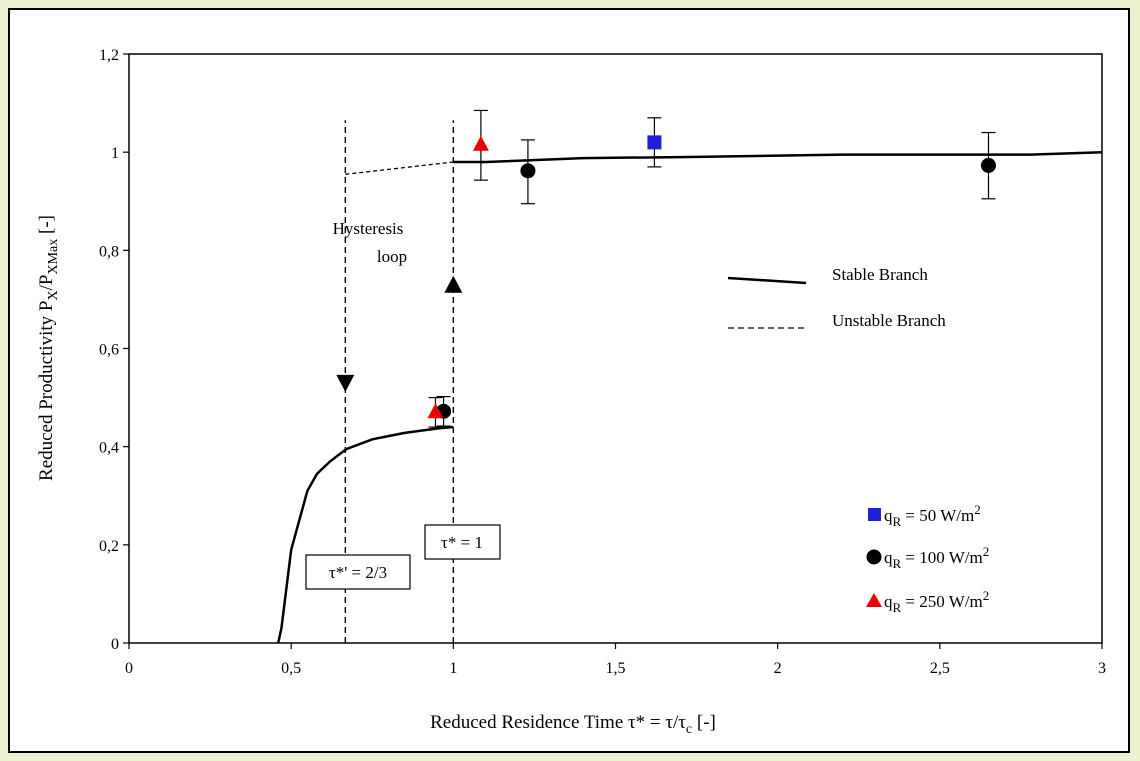 The image size is (1140, 761). Describe the element at coordinates (109, 251) in the screenshot. I see `y-tick-label: 0,8` at that location.